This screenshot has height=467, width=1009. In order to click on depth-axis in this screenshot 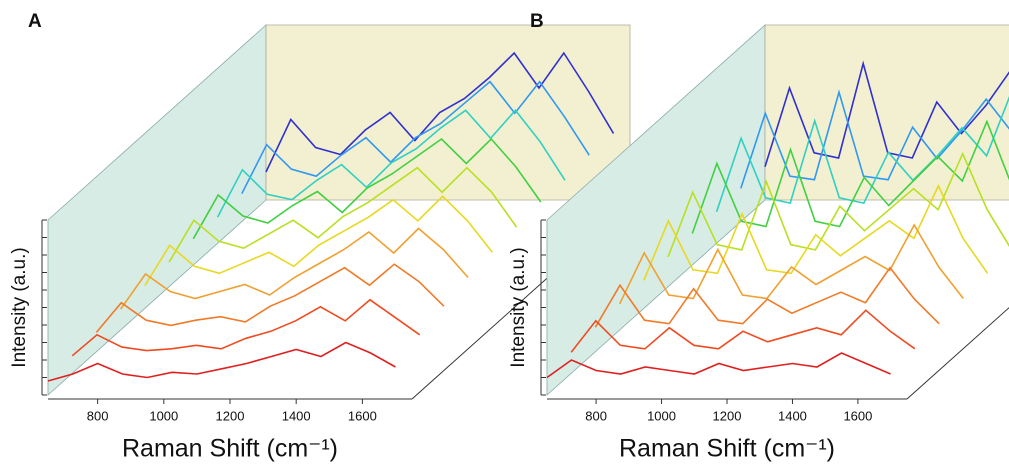, I will do `click(957, 353)`.